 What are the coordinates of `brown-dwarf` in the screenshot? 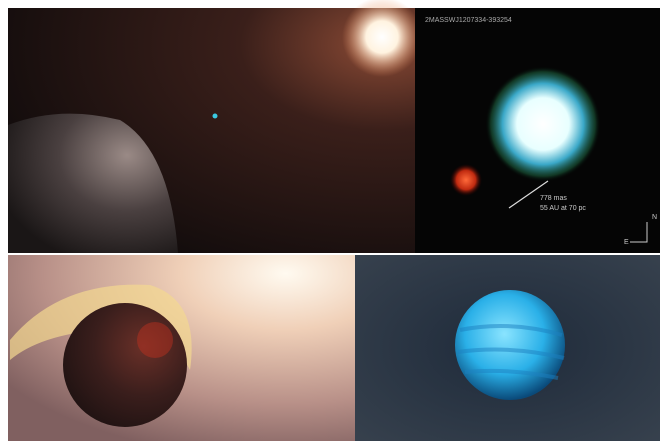 It's located at (543, 124).